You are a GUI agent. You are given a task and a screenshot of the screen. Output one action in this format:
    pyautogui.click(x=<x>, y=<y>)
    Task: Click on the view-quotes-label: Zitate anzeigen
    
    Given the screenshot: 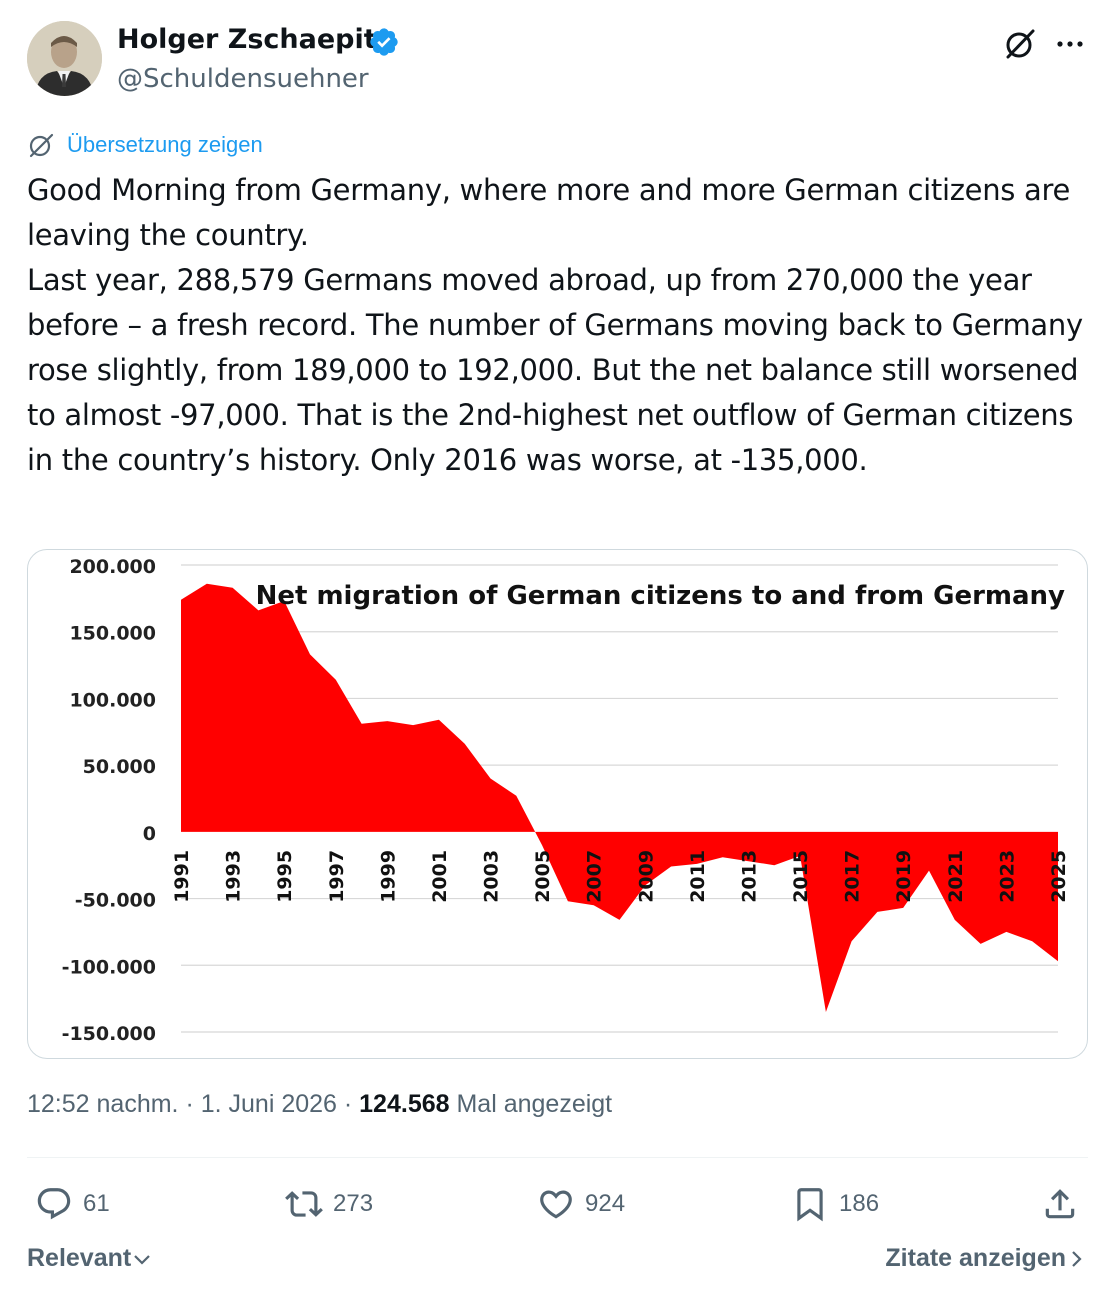 What is the action you would take?
    pyautogui.click(x=975, y=1258)
    